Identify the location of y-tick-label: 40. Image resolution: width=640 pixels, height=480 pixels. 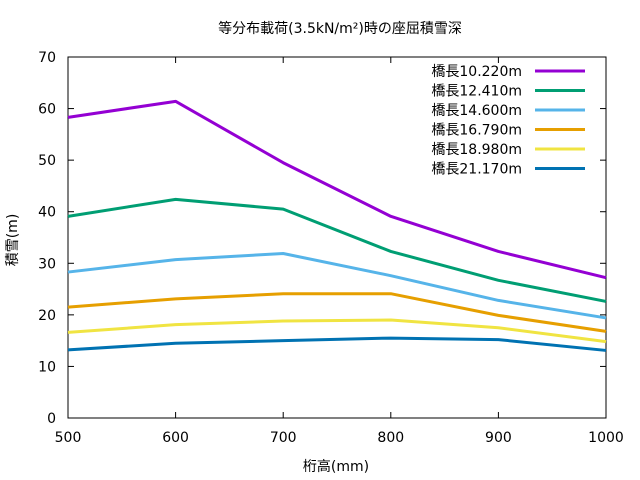
(47, 213).